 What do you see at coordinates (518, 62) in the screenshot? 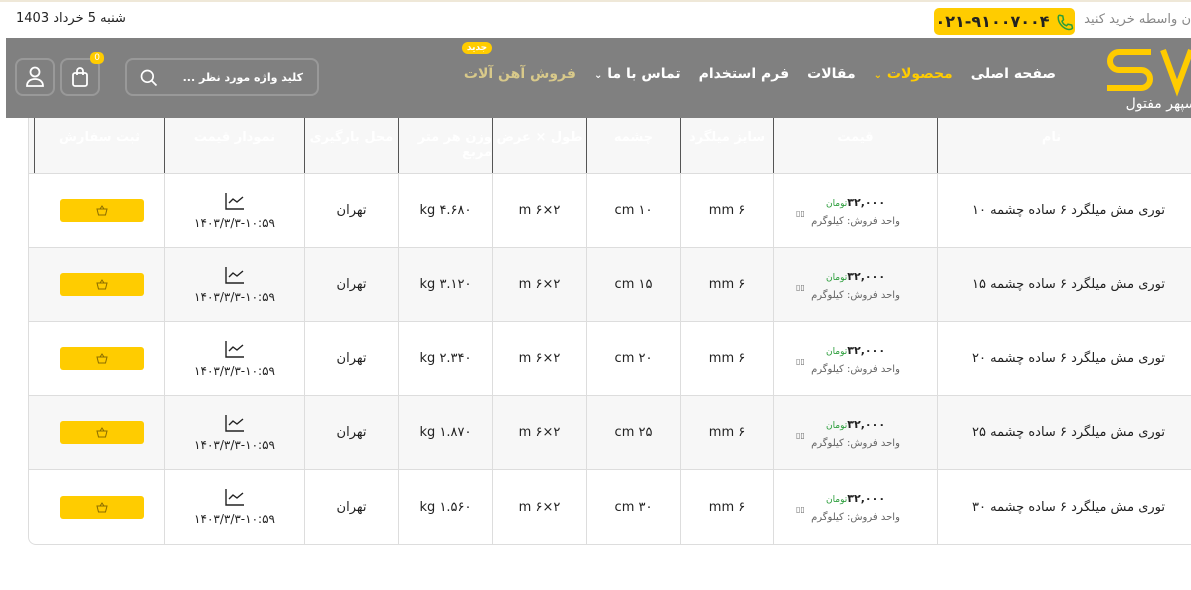
I see `menu-item-iron-sales: فروش آهن آلات جدید` at bounding box center [518, 62].